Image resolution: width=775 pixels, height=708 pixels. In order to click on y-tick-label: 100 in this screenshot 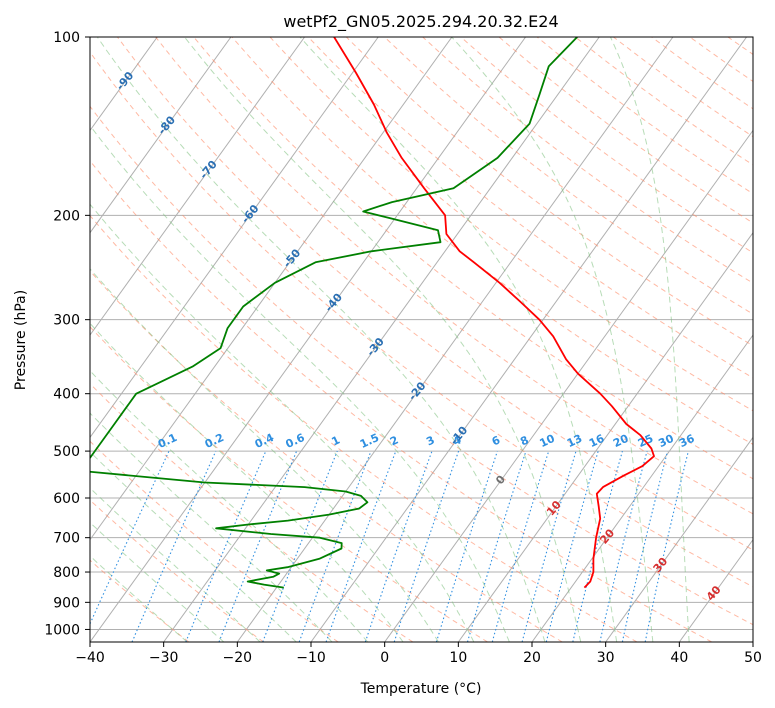, I will do `click(66, 38)`.